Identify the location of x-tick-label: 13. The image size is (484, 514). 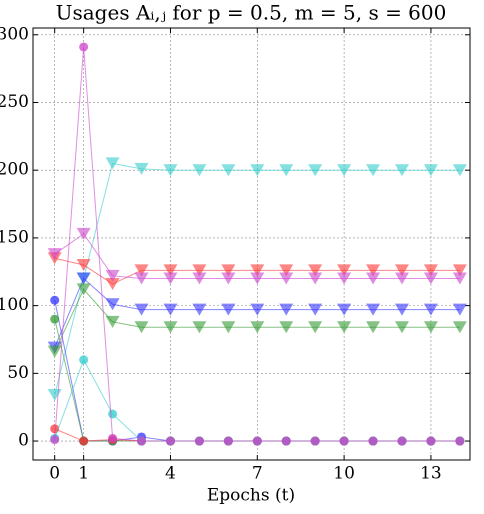
(431, 474).